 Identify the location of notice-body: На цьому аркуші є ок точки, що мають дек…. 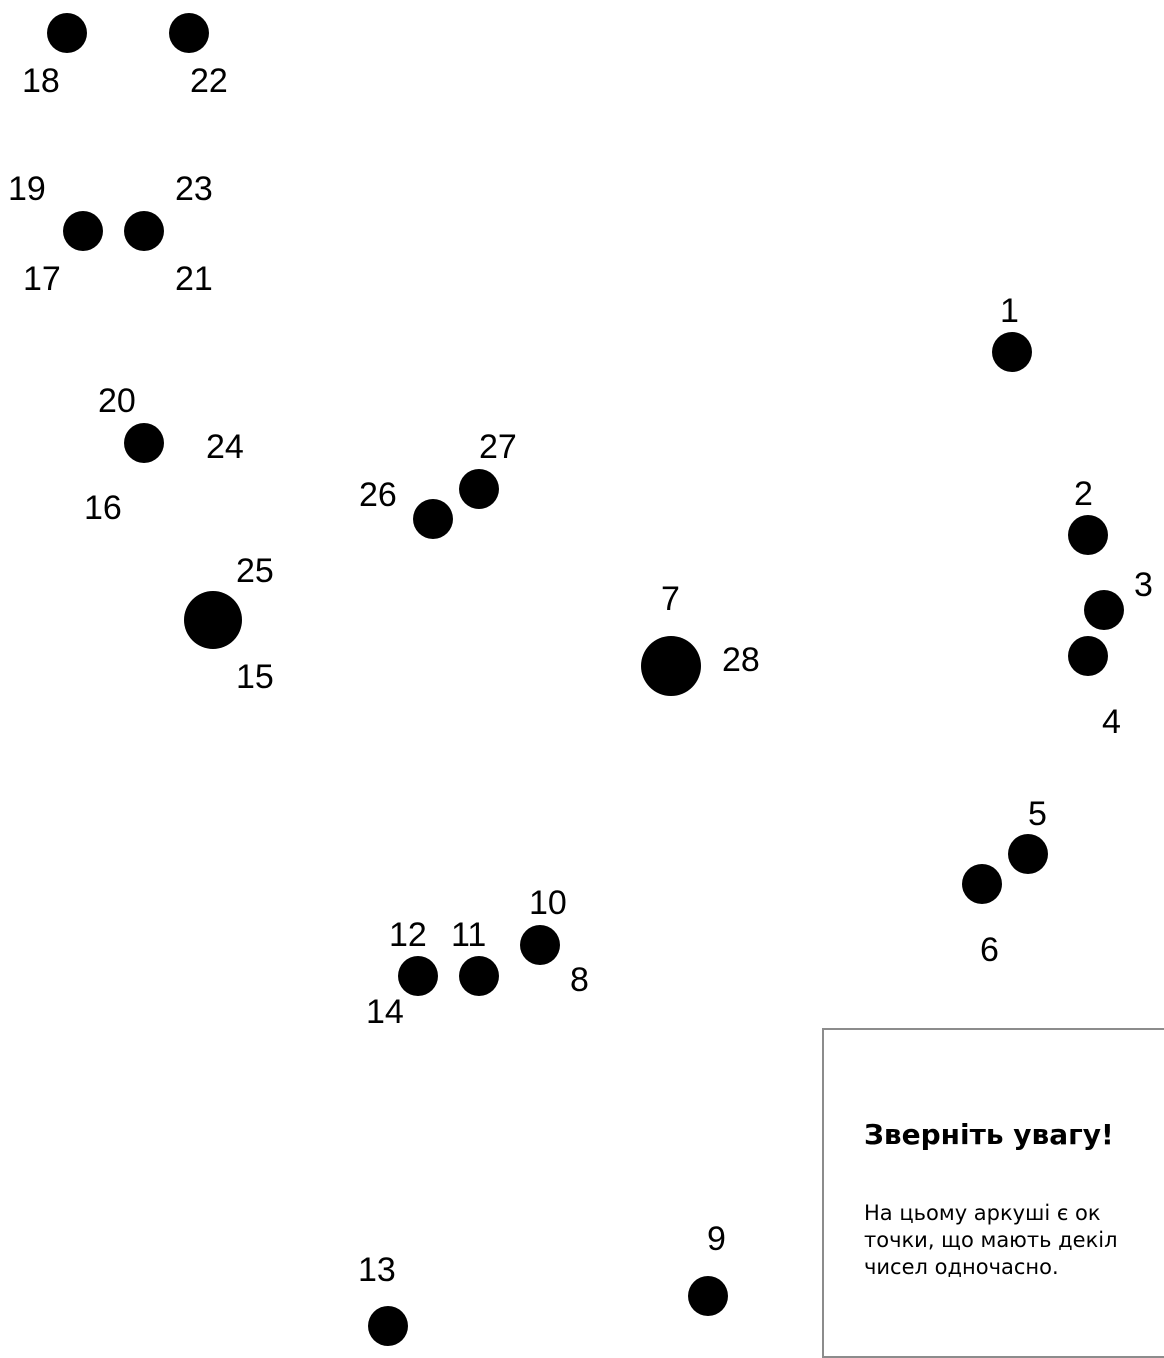
(1014, 1240).